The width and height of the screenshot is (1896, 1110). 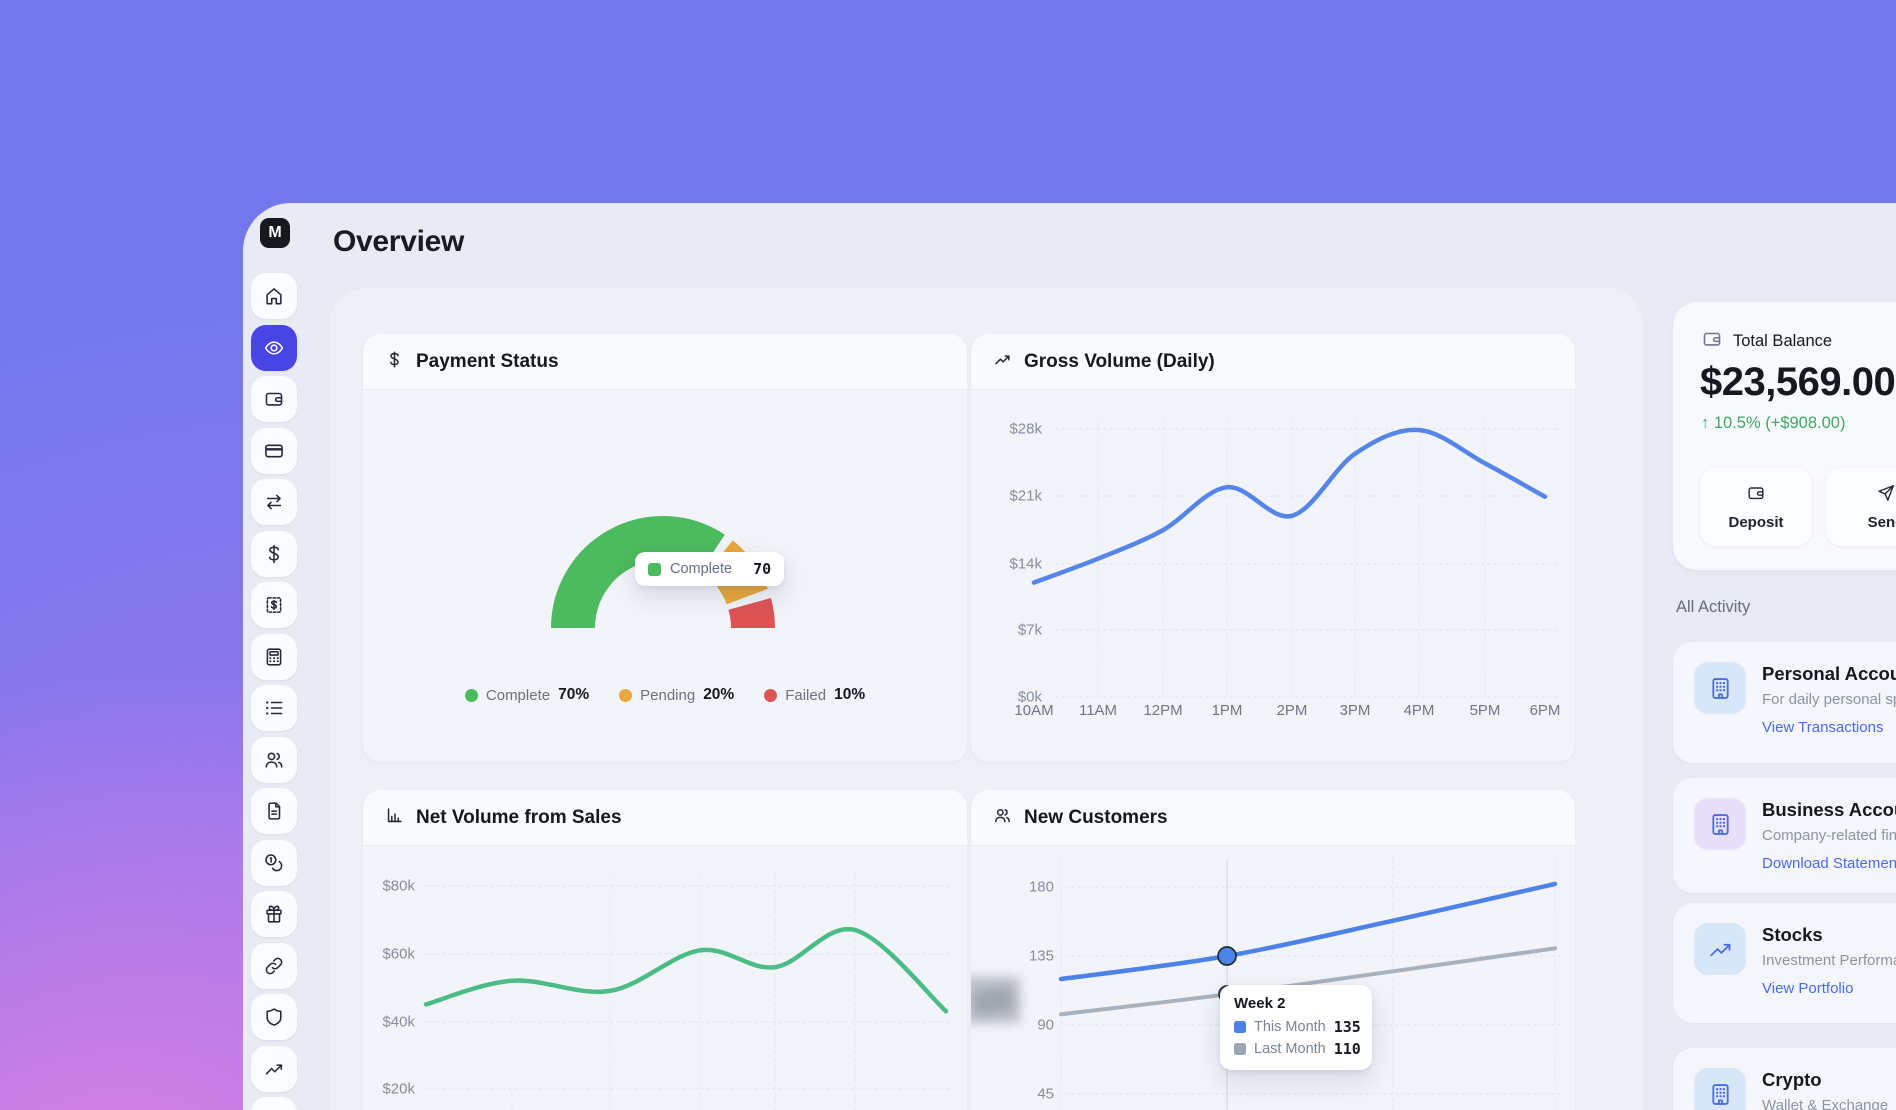 I want to click on deposit-icon-wrap, so click(x=1756, y=495).